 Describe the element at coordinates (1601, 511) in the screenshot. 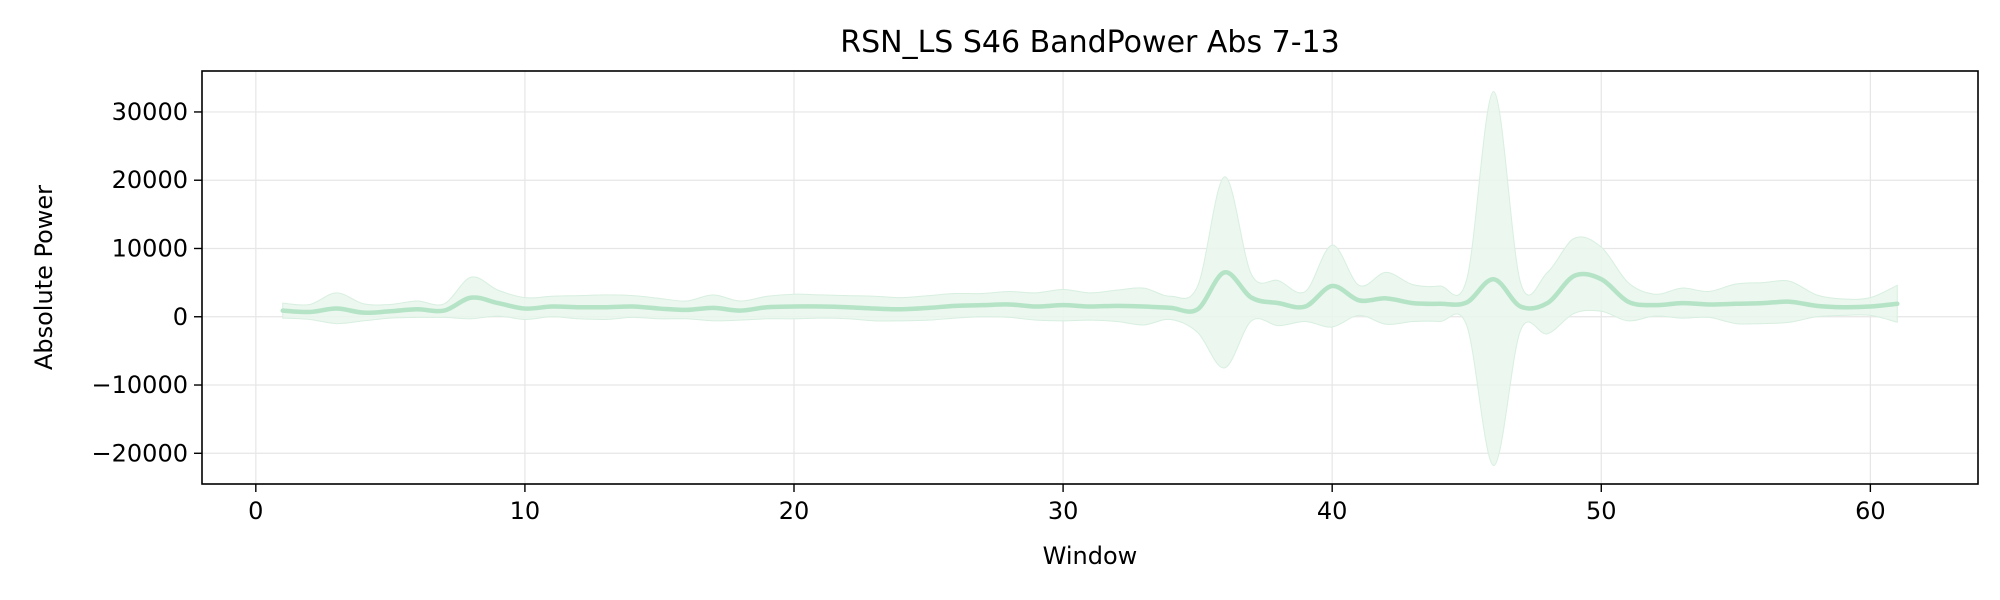

I see `x-tick-label: 50` at that location.